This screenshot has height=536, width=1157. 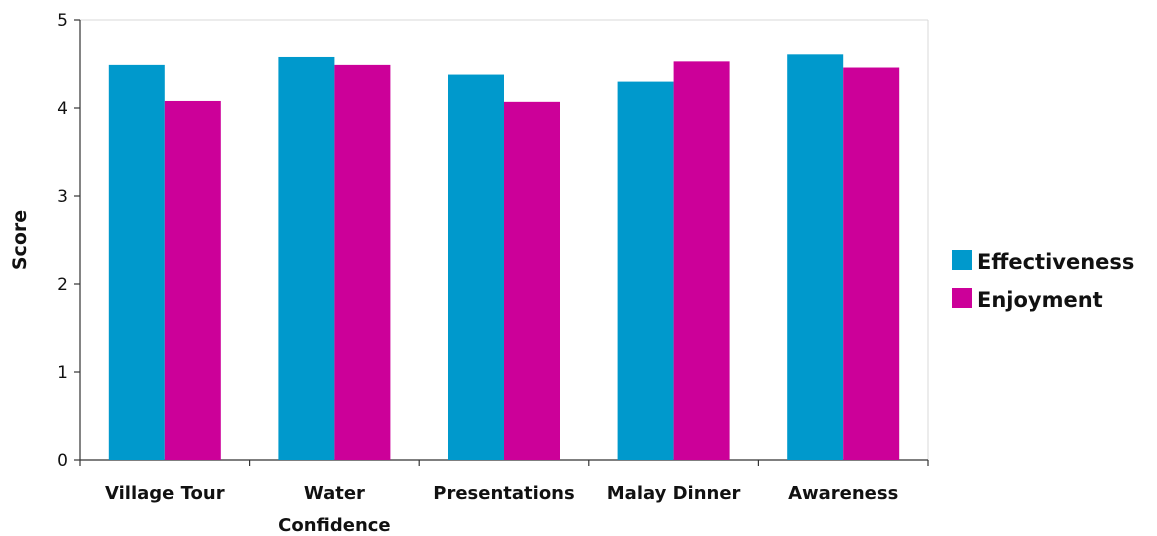 What do you see at coordinates (1040, 300) in the screenshot?
I see `legend-label: Enjoyment` at bounding box center [1040, 300].